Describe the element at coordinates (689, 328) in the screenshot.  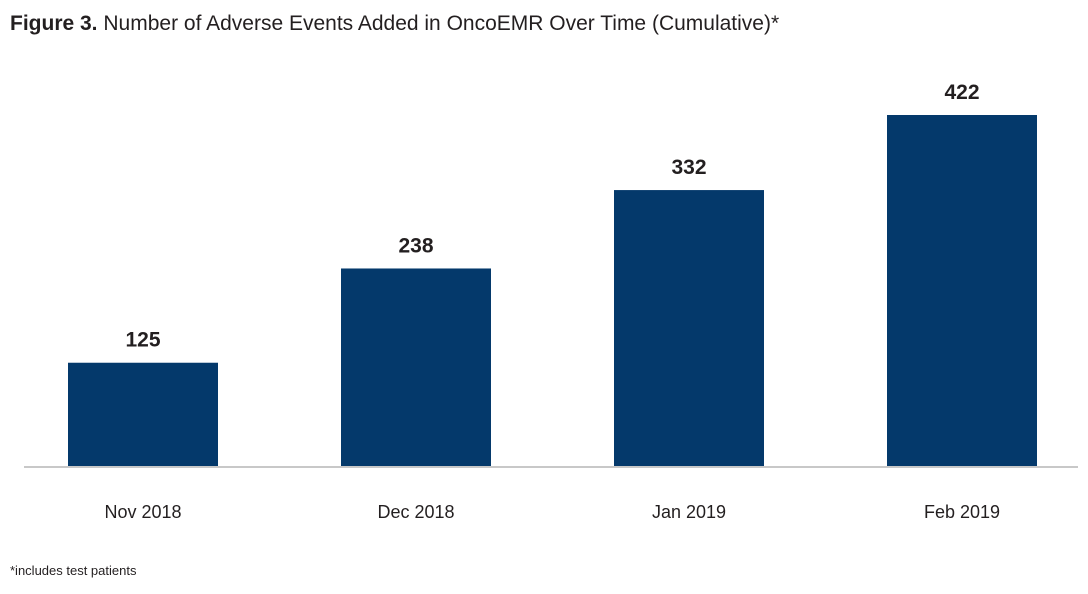
I see `bar-jan-2019` at that location.